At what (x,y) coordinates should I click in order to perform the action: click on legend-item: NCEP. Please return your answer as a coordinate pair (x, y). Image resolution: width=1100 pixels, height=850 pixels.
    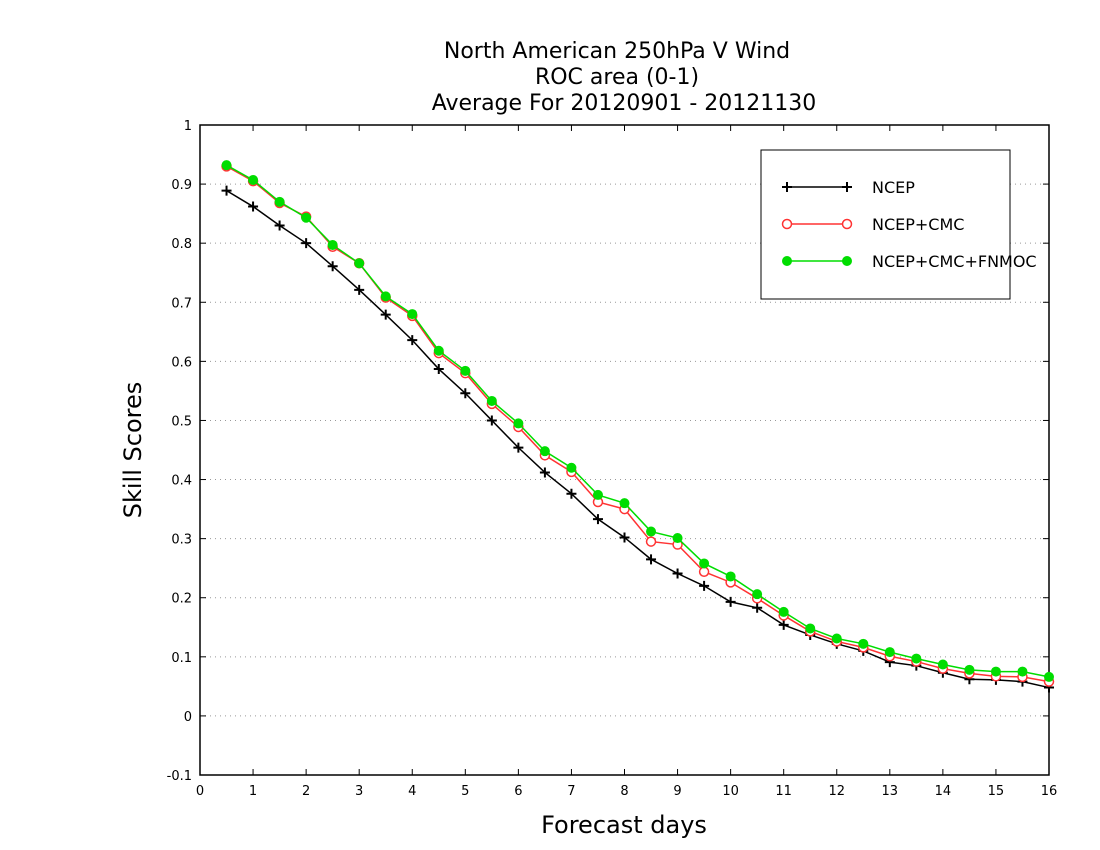
    Looking at the image, I should click on (848, 187).